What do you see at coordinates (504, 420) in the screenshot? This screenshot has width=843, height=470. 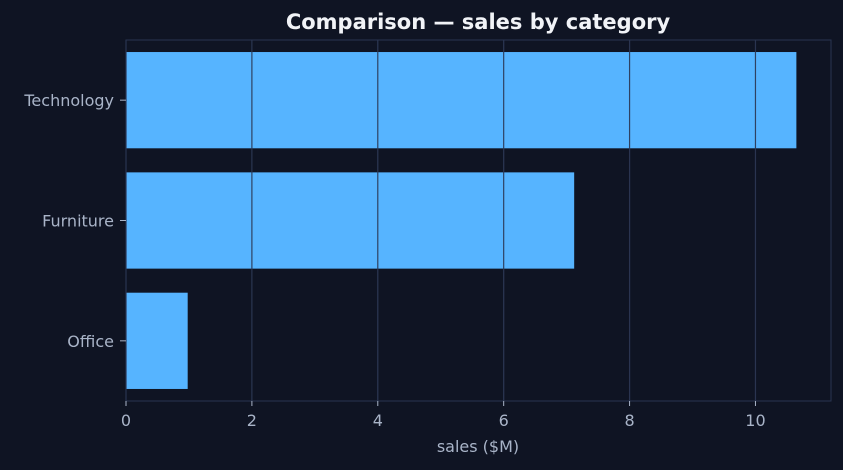 I see `x-tick-label-6: 6` at bounding box center [504, 420].